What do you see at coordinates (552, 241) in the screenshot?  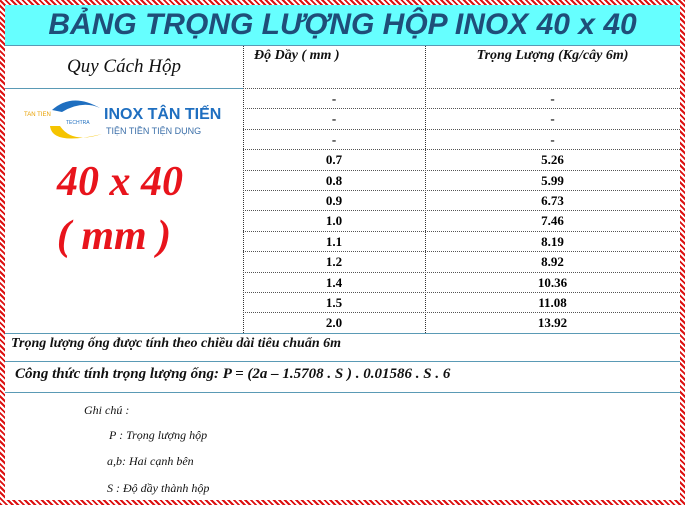 I see `weight-cell: 8.19` at bounding box center [552, 241].